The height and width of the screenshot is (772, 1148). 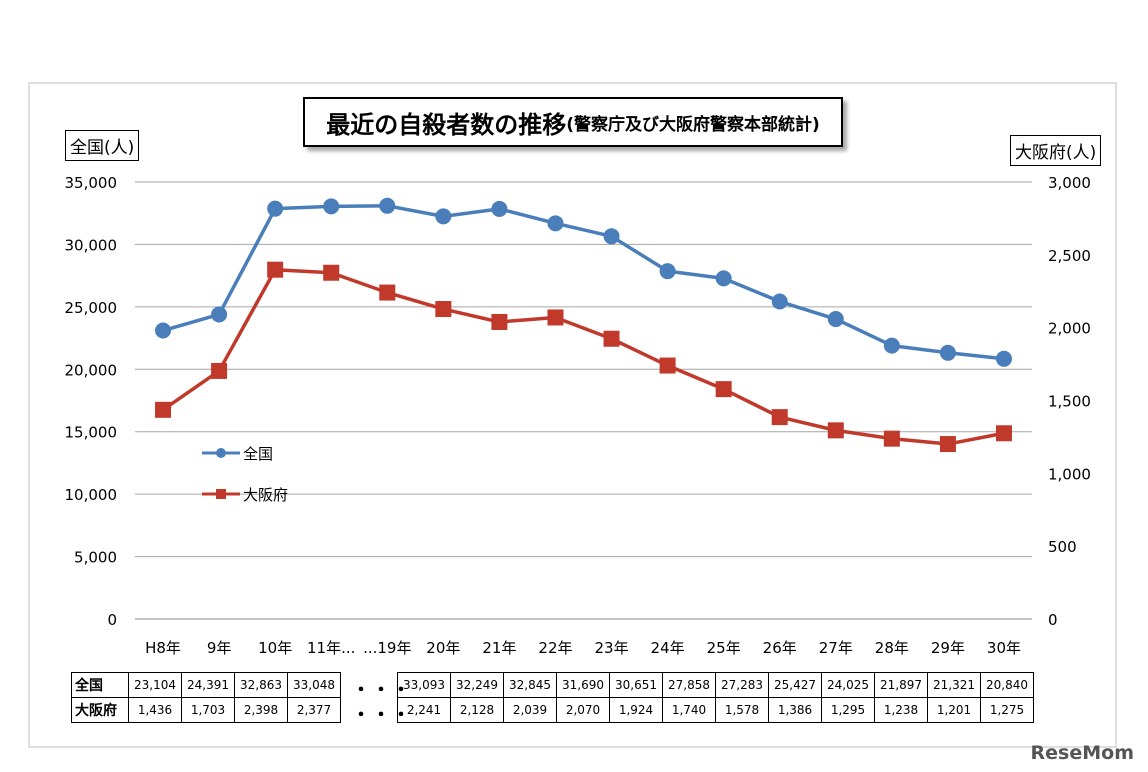 What do you see at coordinates (583, 710) in the screenshot?
I see `table-cell: 2,070` at bounding box center [583, 710].